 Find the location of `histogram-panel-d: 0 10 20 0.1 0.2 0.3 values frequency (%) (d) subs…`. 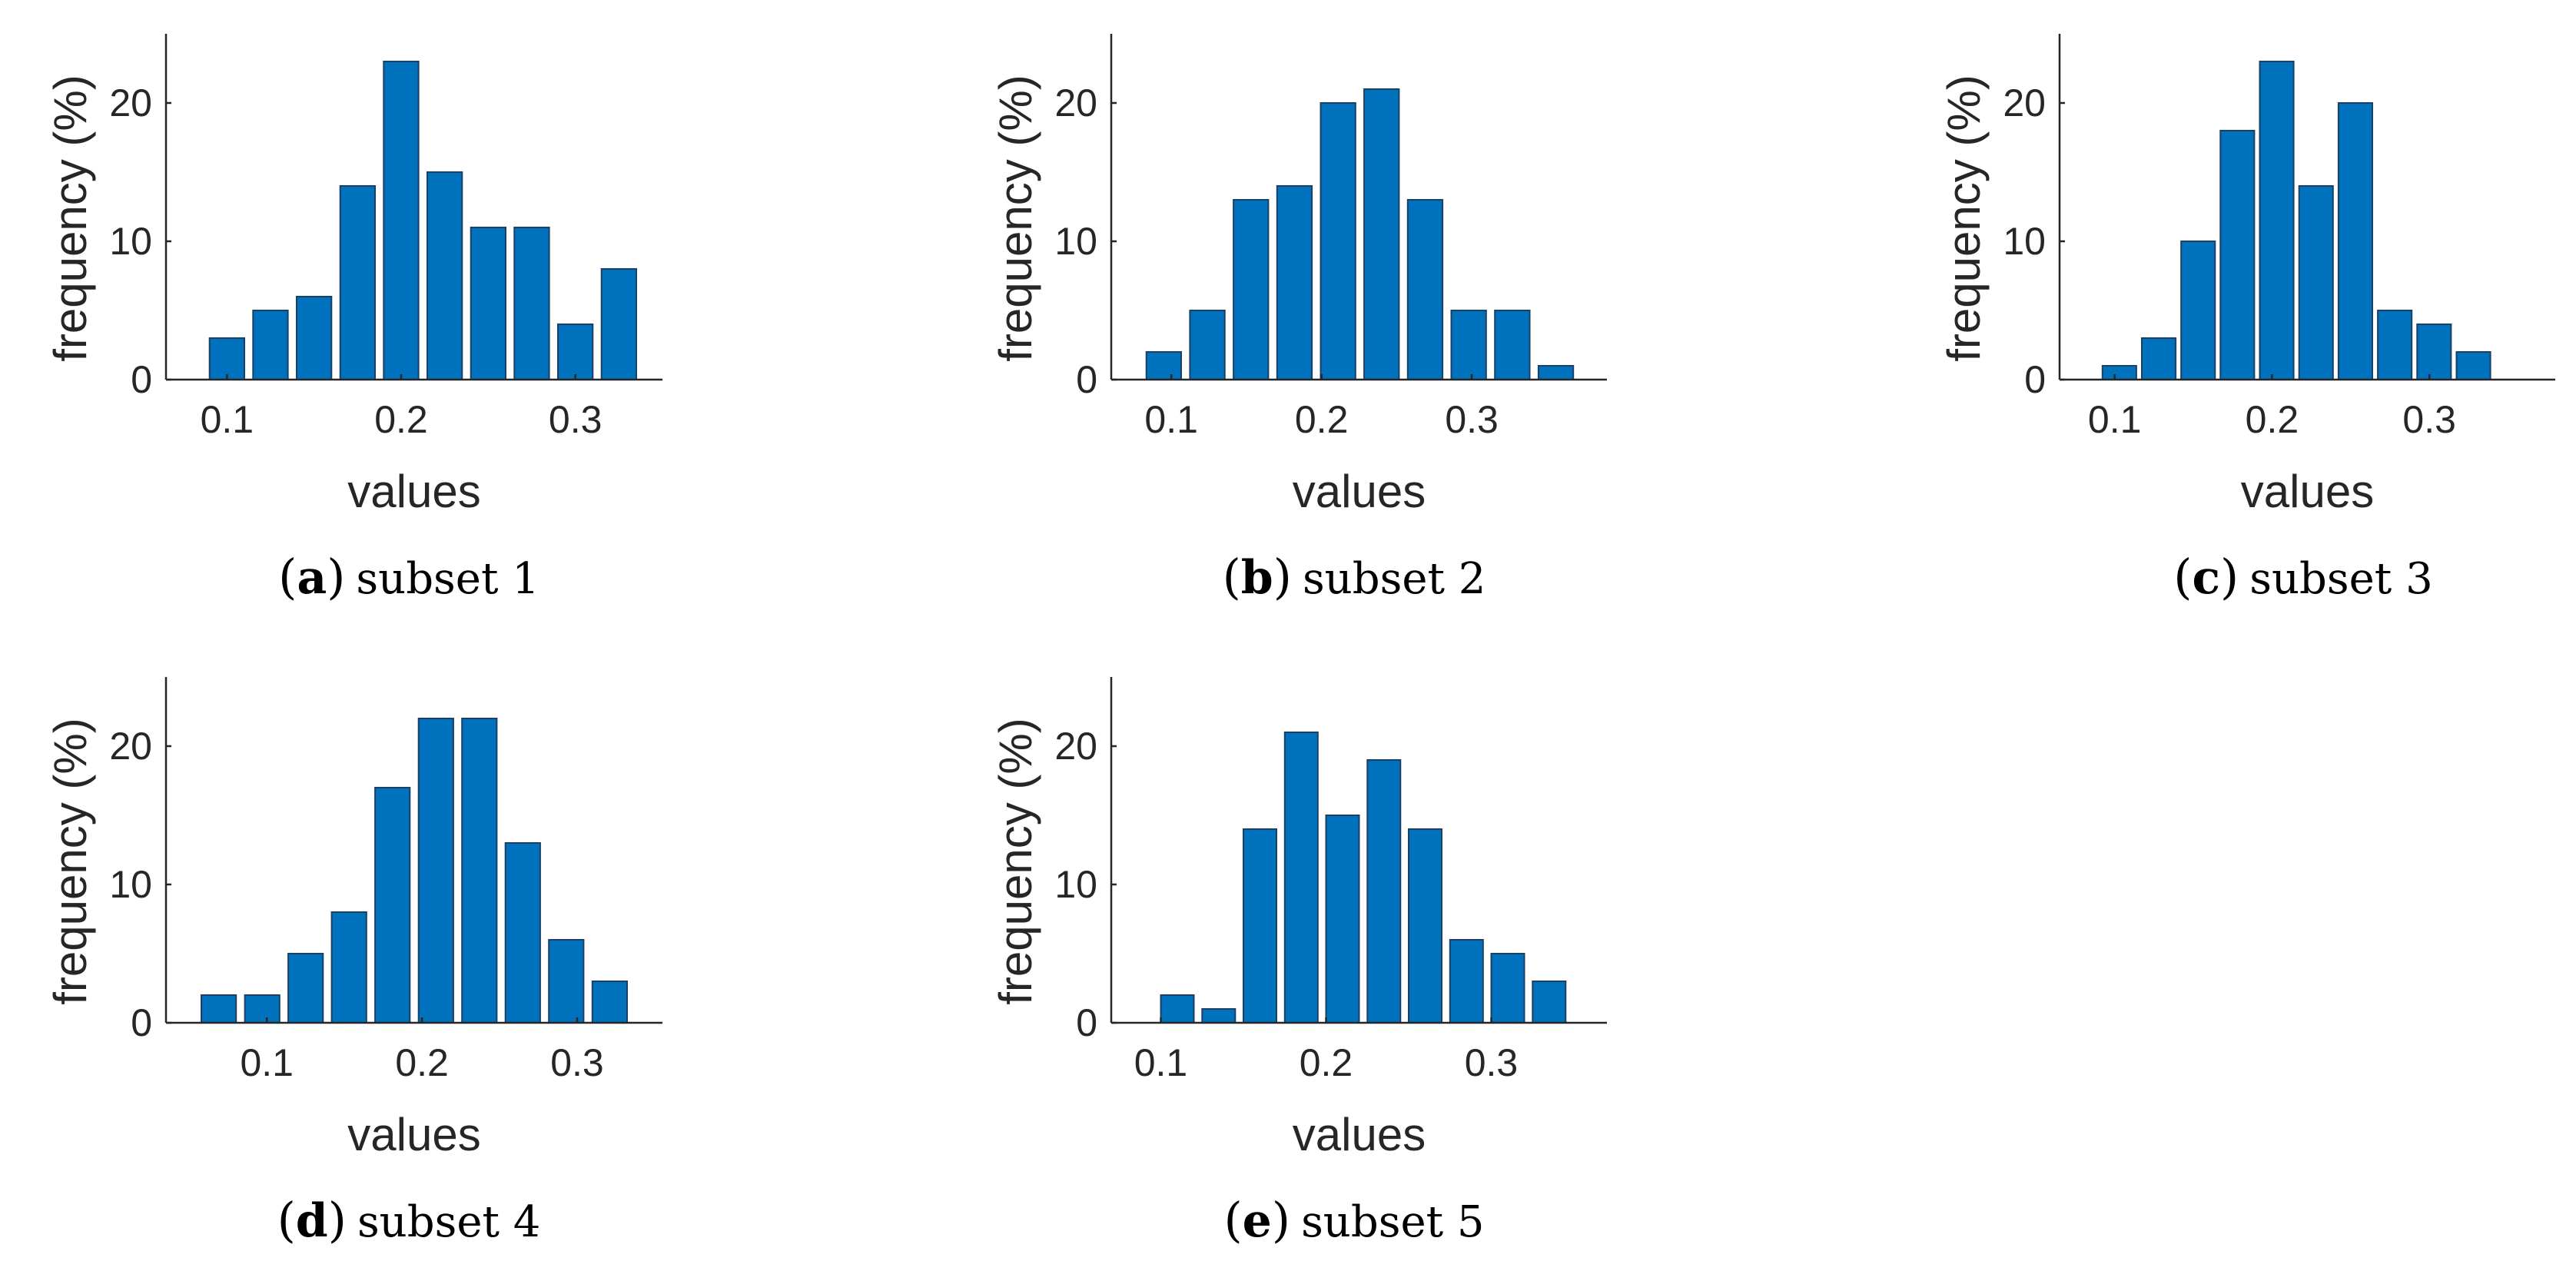

histogram-panel-d: 0 10 20 0.1 0.2 0.3 values frequency (%) (d) subs… is located at coordinates (353, 962).